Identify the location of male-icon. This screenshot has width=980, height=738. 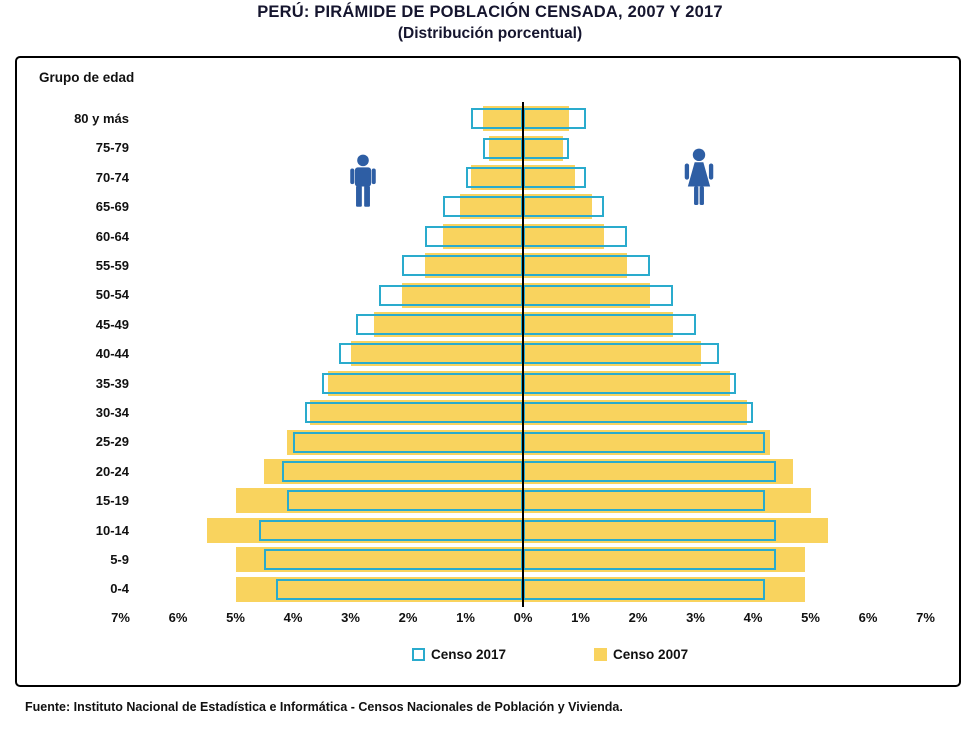
(363, 183).